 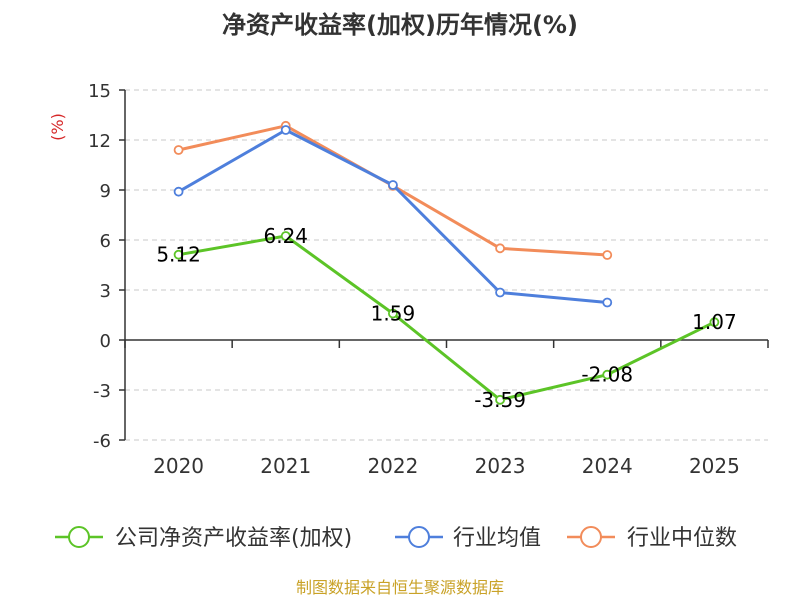 I want to click on legend-label: 行业中位数, so click(x=682, y=538).